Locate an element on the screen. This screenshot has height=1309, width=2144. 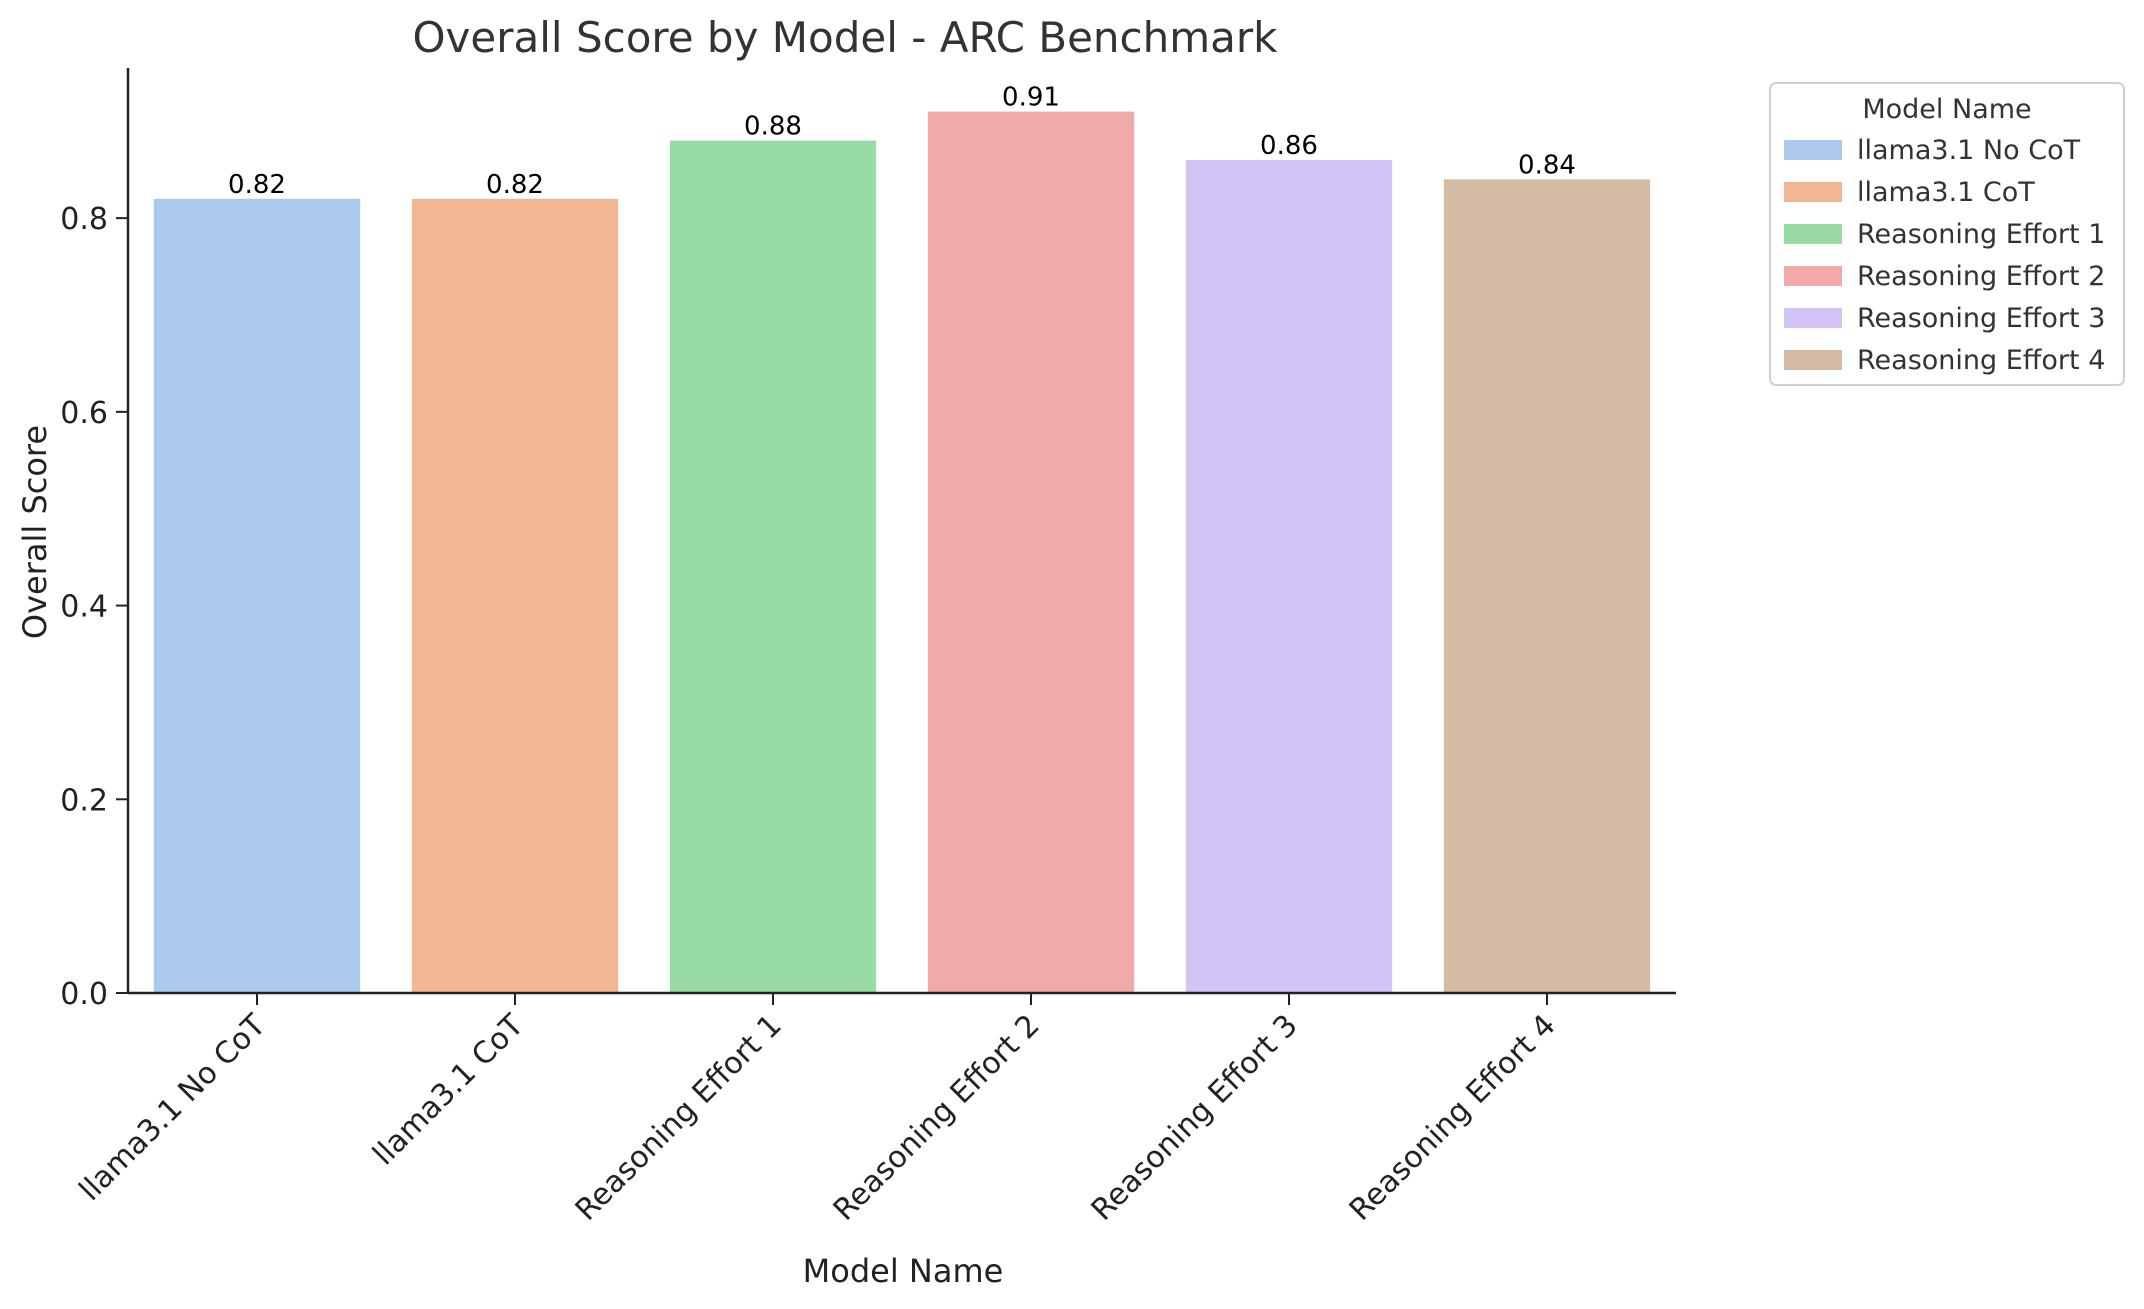
x-tick-label: Reasoning Effort 1 is located at coordinates (679, 1118).